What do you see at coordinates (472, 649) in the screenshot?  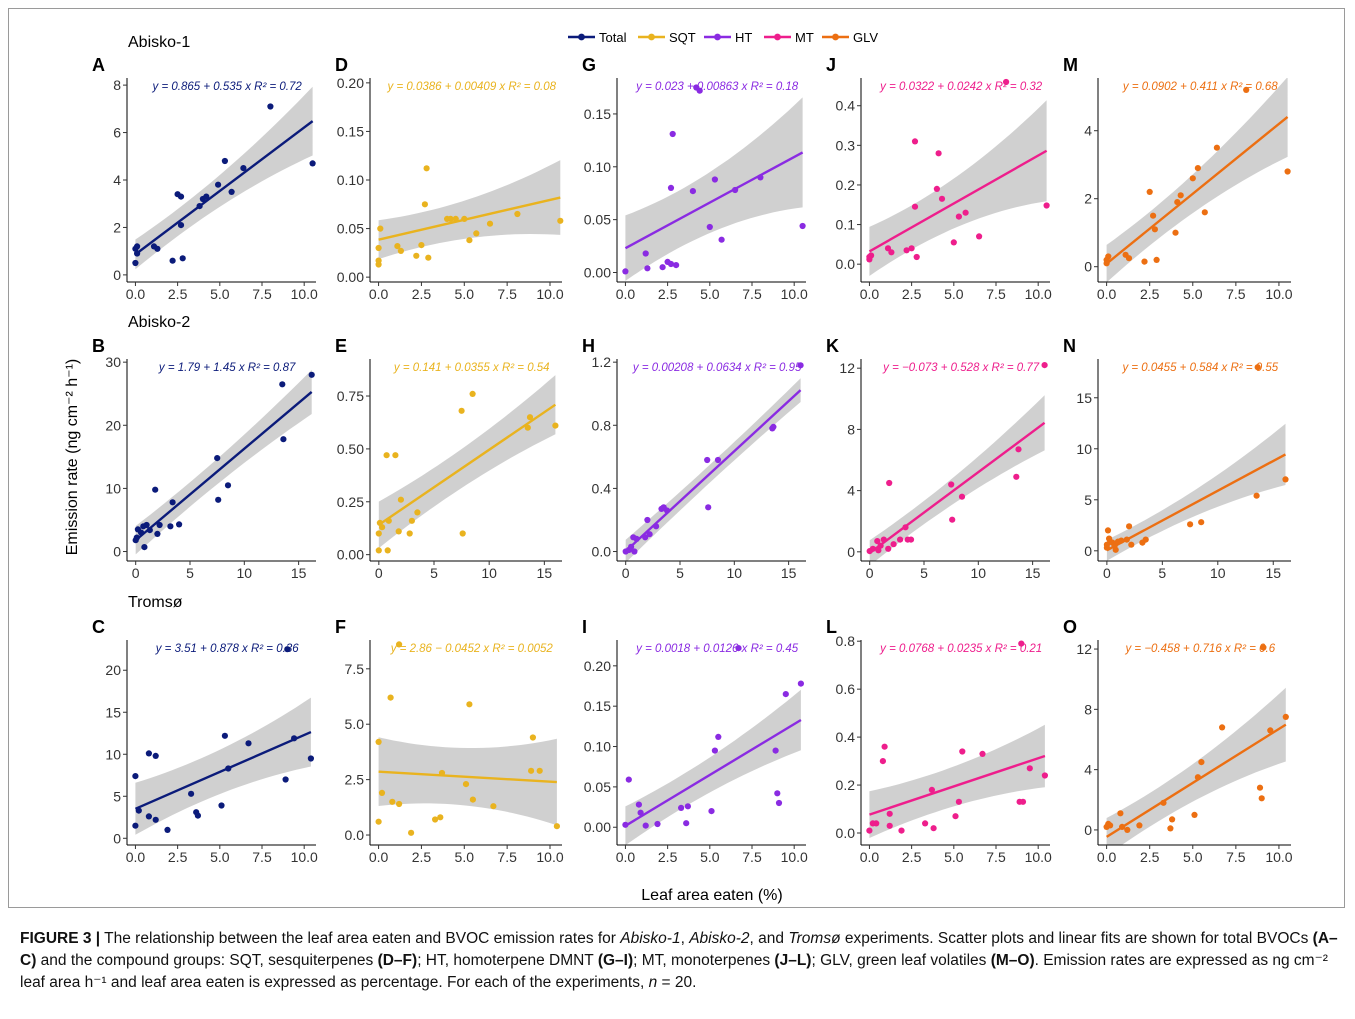 I see `regression-equation: y = 2.86 − 0.0452 x R² = 0.0052` at bounding box center [472, 649].